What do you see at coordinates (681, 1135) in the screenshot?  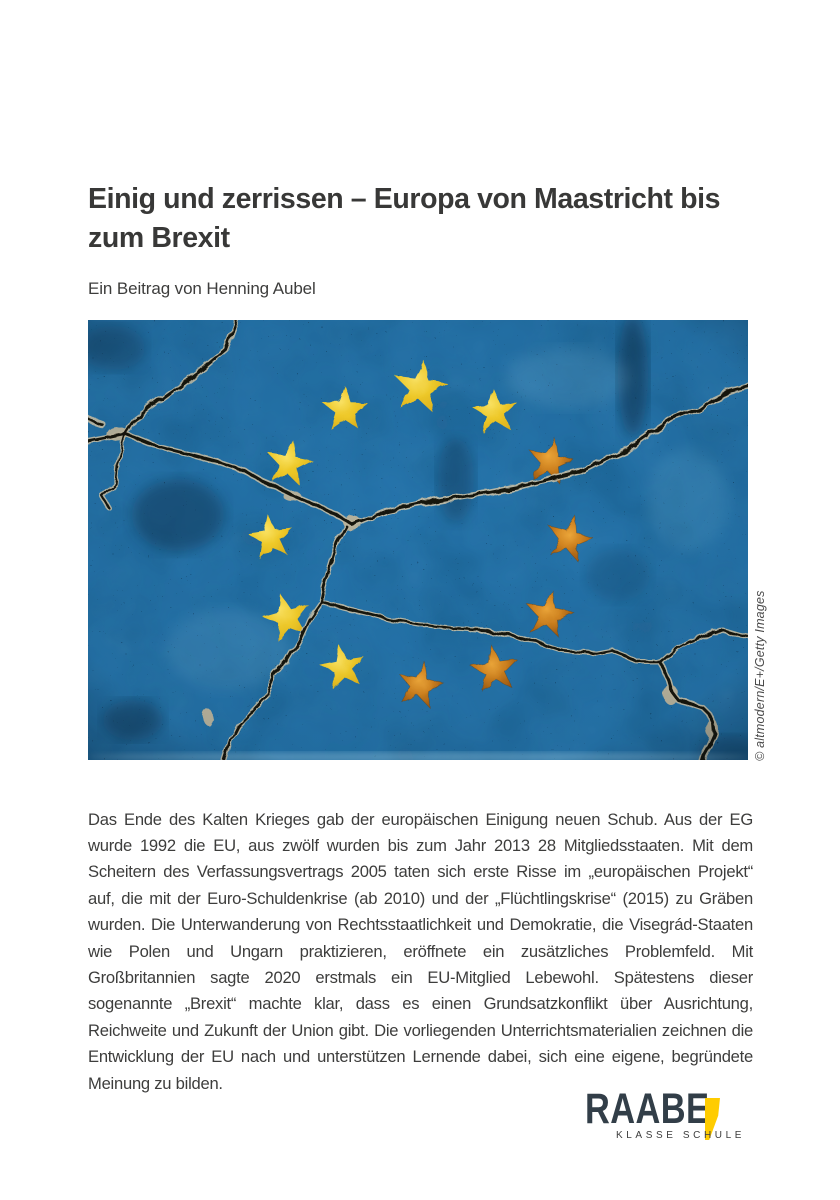 I see `raabe-logo-tagline: KLASSE SCHULE` at bounding box center [681, 1135].